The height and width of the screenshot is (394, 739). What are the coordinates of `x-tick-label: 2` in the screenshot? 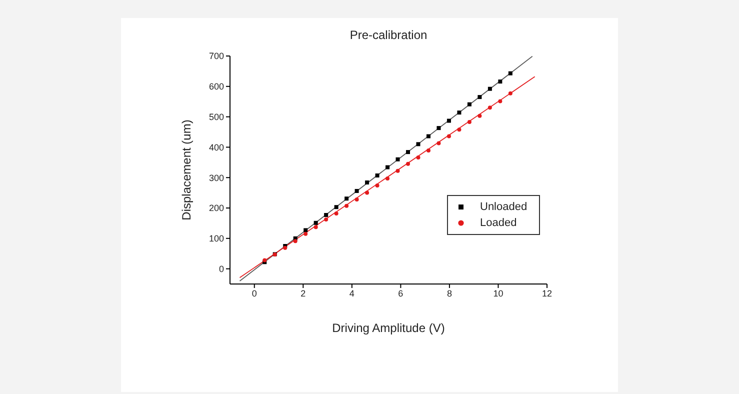 It's located at (303, 293).